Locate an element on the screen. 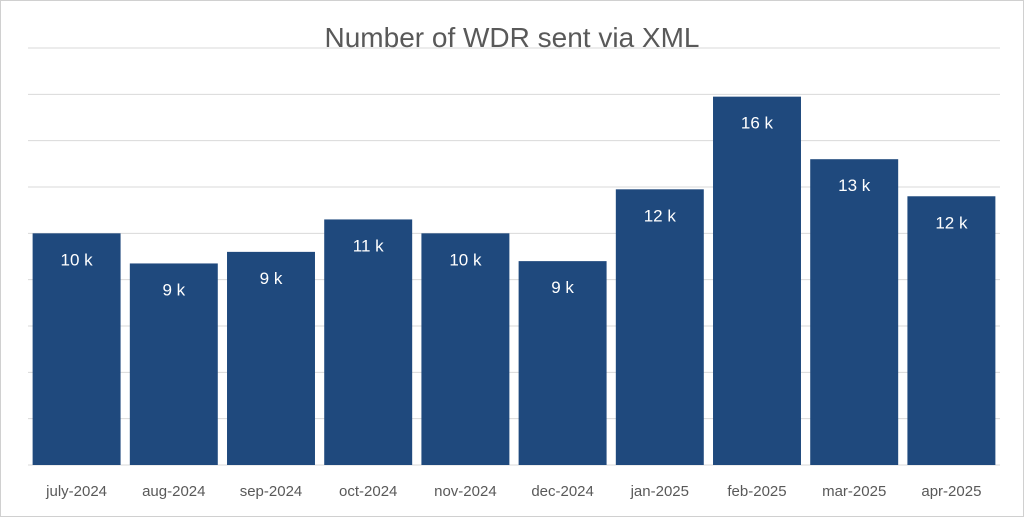 The height and width of the screenshot is (517, 1024). bar-mar-2025 is located at coordinates (854, 312).